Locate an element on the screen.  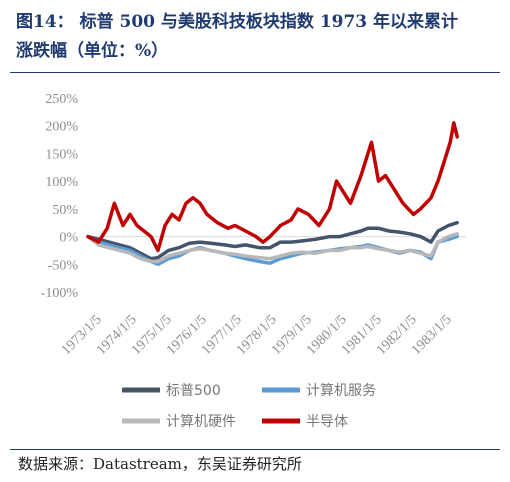
y-axis-ticks: -100% -50% 0% 50% 100% 150% 200% 250% is located at coordinates (60, 196).